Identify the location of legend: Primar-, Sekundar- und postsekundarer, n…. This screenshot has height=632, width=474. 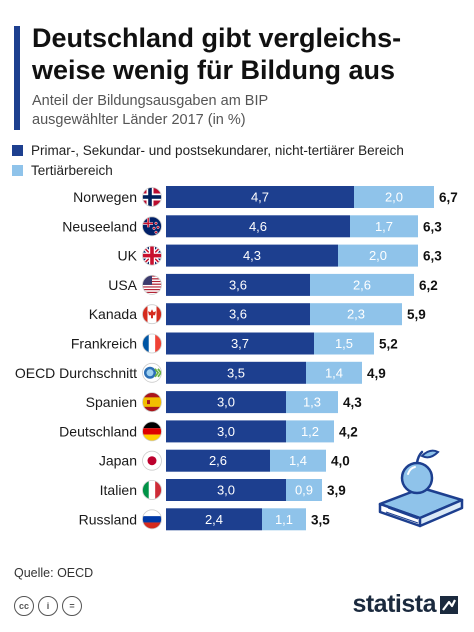
(237, 160).